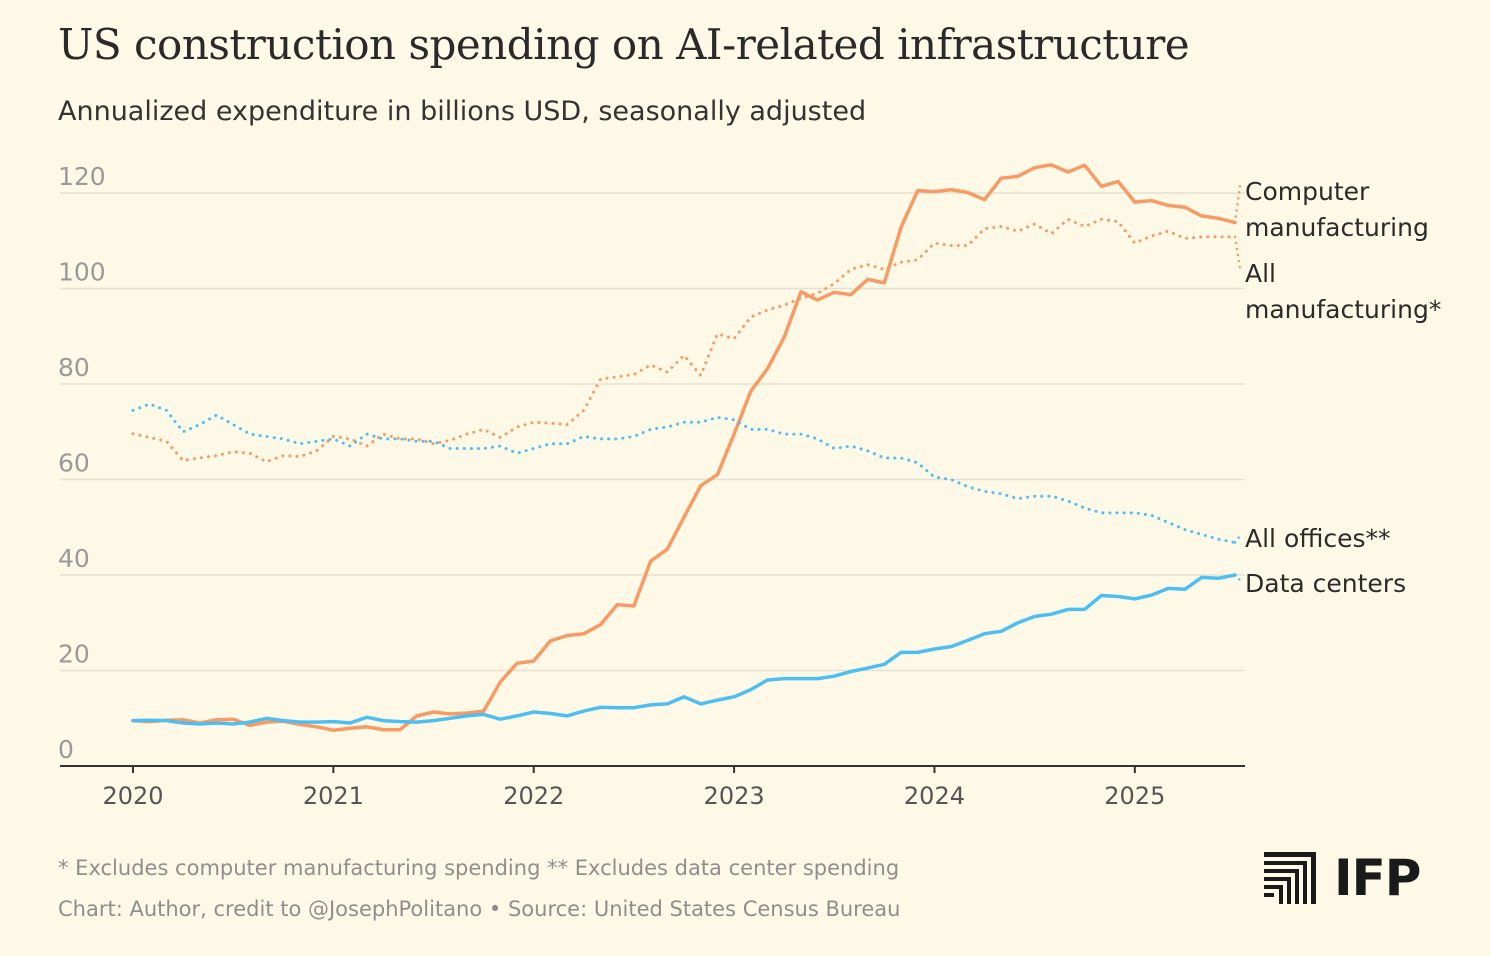 The width and height of the screenshot is (1490, 956). What do you see at coordinates (1377, 878) in the screenshot?
I see `logo-text: IFP` at bounding box center [1377, 878].